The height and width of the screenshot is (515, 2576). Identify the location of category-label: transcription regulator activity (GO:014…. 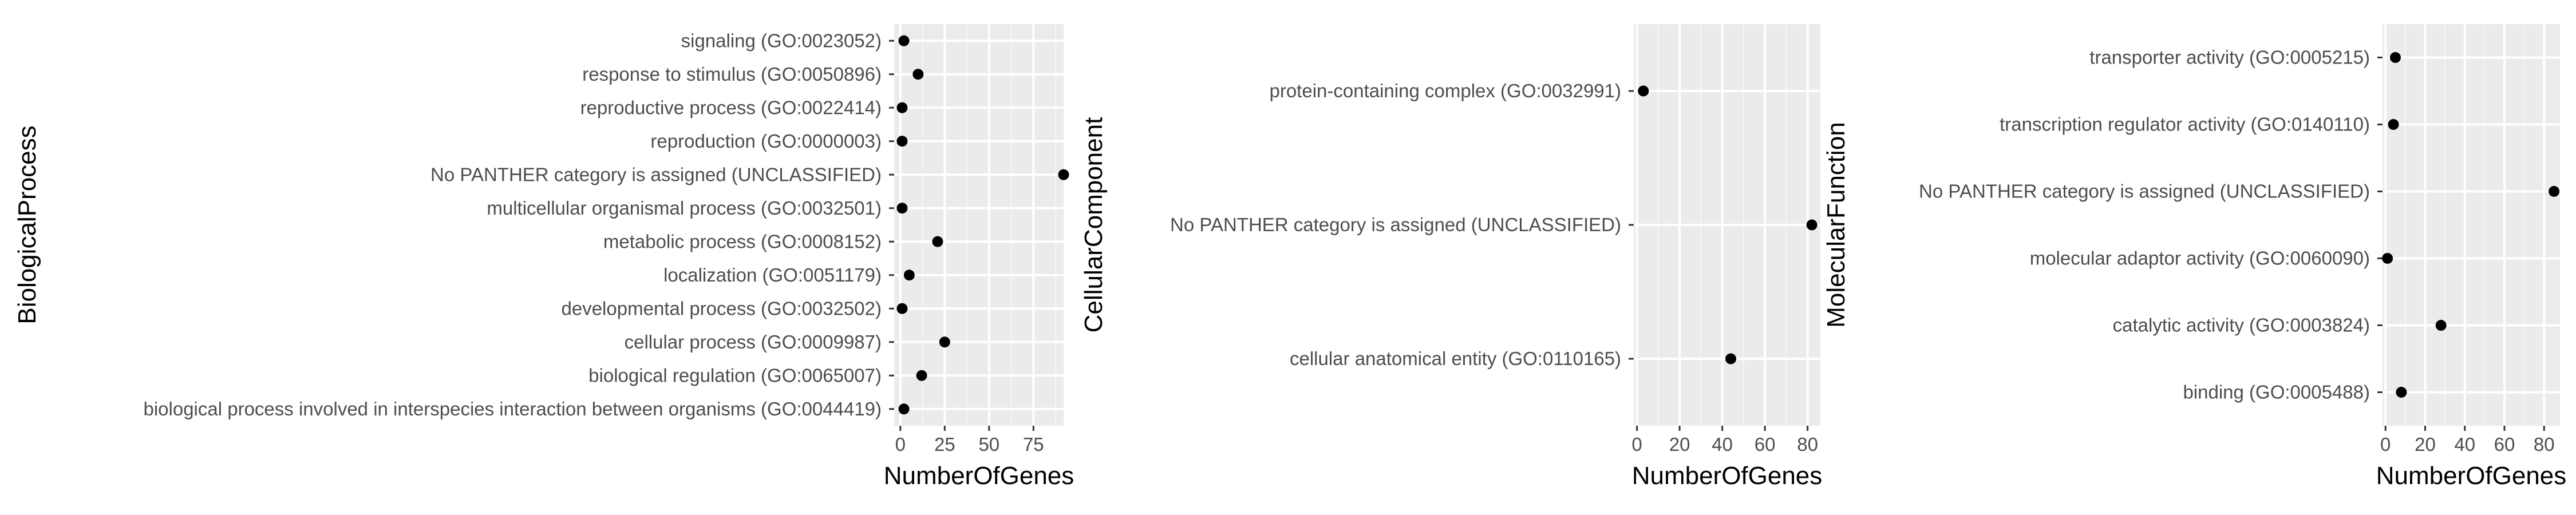
(2185, 124).